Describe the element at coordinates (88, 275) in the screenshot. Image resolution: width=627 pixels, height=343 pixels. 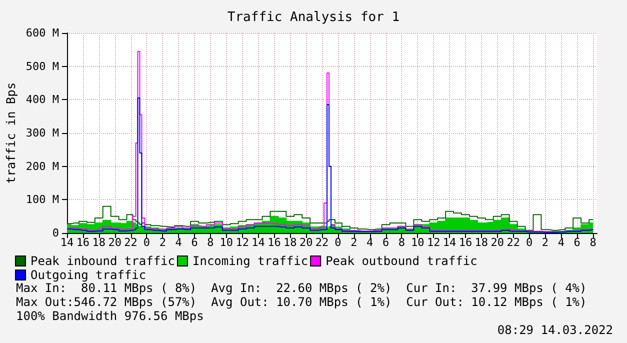
I see `legend-label: Outgoing traffic` at that location.